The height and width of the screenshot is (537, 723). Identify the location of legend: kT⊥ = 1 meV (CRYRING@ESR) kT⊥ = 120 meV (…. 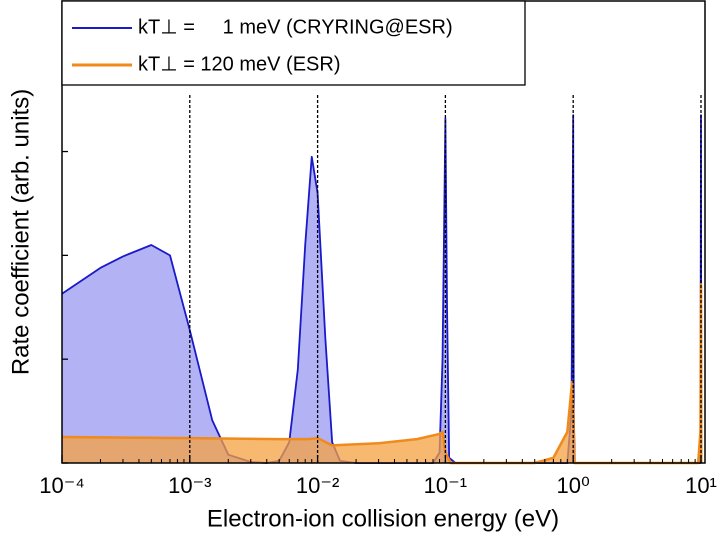
(293, 43).